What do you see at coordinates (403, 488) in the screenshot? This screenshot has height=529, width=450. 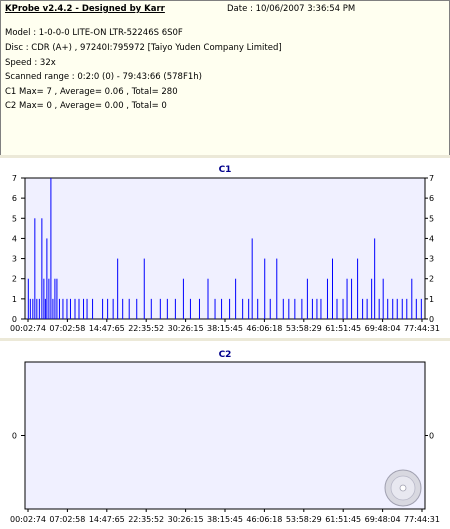 I see `disc-icon` at bounding box center [403, 488].